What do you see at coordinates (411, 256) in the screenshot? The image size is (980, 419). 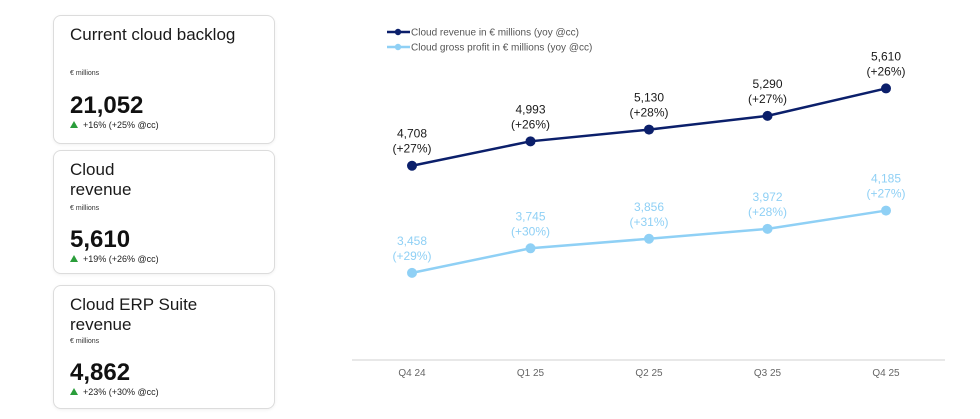 I see `data-growth-label: (+29%)` at bounding box center [411, 256].